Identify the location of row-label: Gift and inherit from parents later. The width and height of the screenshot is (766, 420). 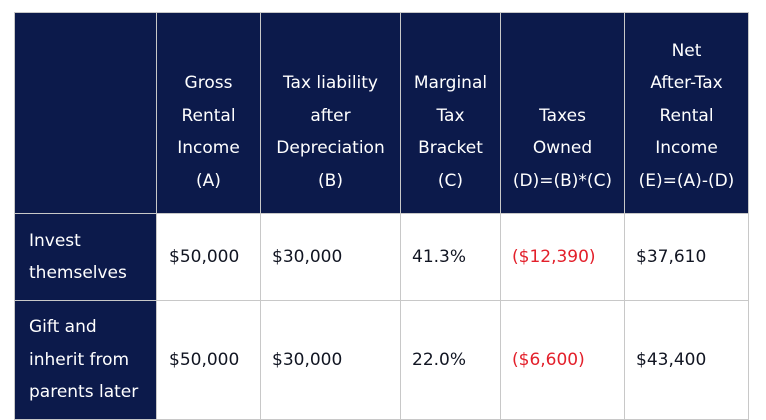
(84, 360).